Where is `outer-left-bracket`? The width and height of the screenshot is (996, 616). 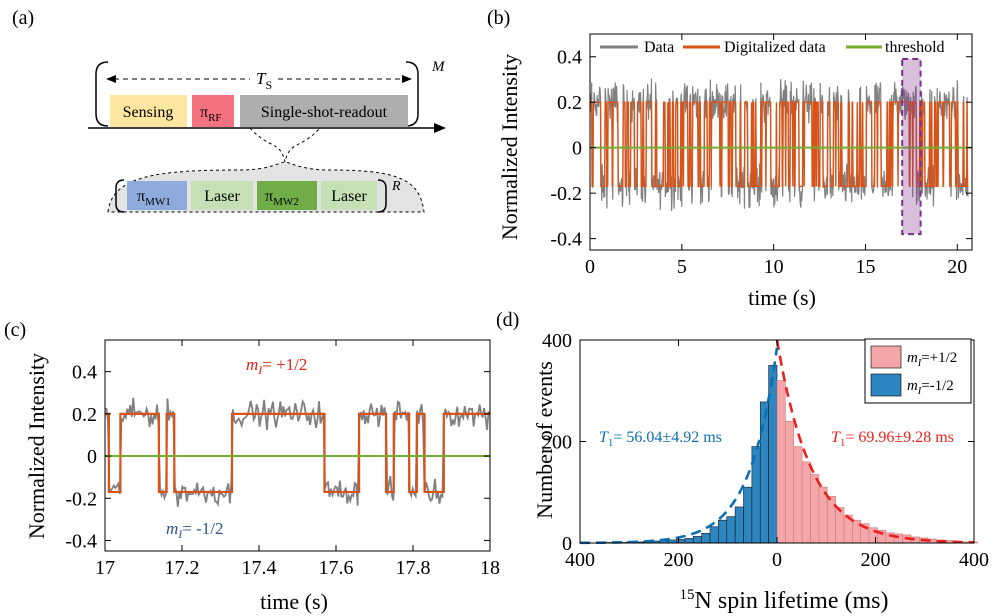 outer-left-bracket is located at coordinates (102, 94).